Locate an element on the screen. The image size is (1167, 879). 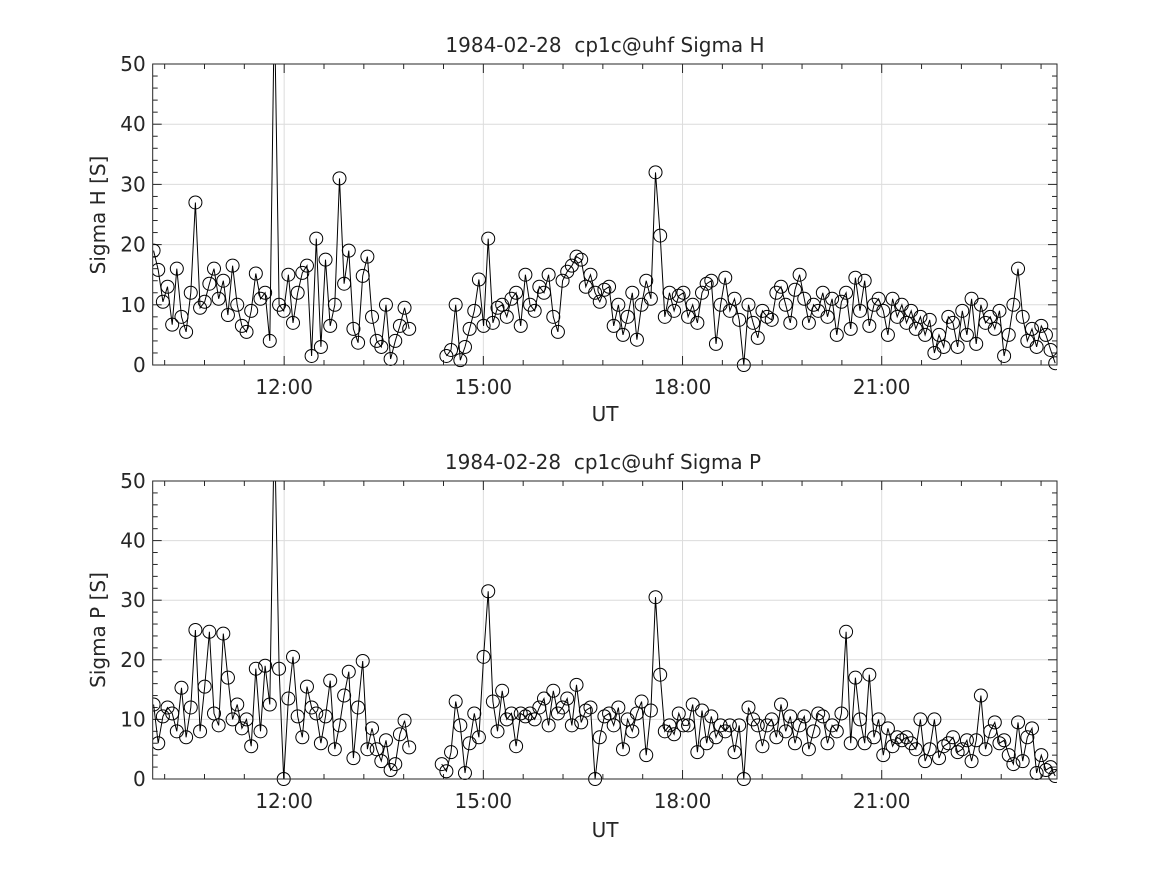
x-axis-label: UT is located at coordinates (606, 414).